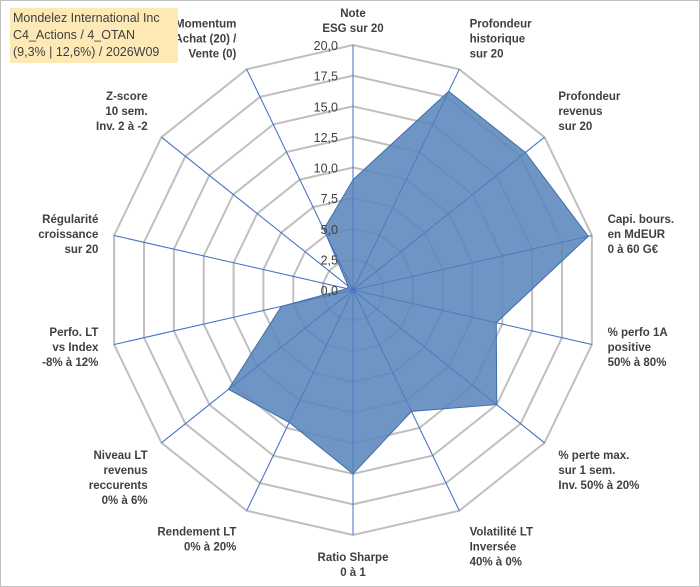 This screenshot has height=587, width=700. What do you see at coordinates (329, 260) in the screenshot?
I see `tick-label: 2,5` at bounding box center [329, 260].